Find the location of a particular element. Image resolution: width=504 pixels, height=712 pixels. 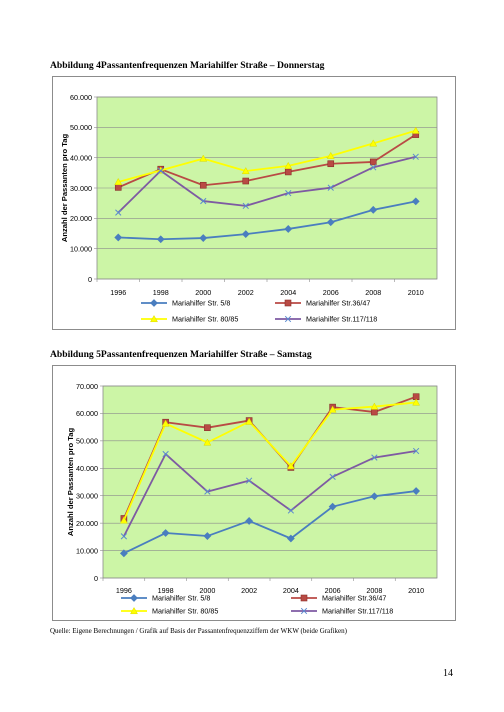

page-number: 14 is located at coordinates (448, 673).